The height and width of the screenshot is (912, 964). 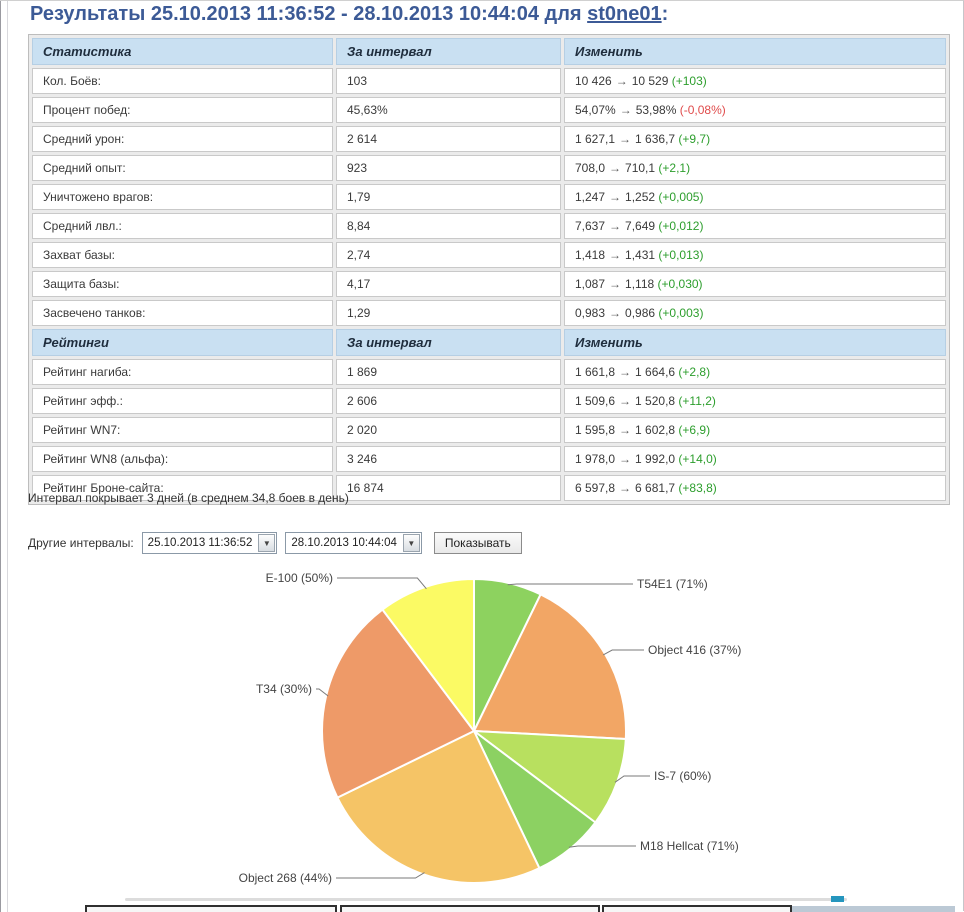 I want to click on stat-change-value: 1,418 → 1,431 (+0,013), so click(x=755, y=255).